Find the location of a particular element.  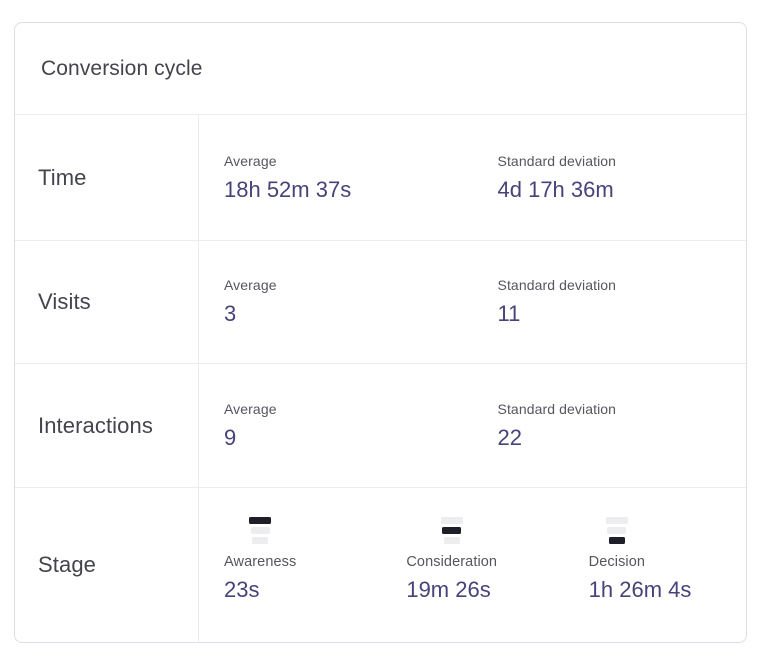

metric-standard-deviation: Standard deviation 22 is located at coordinates (610, 425).